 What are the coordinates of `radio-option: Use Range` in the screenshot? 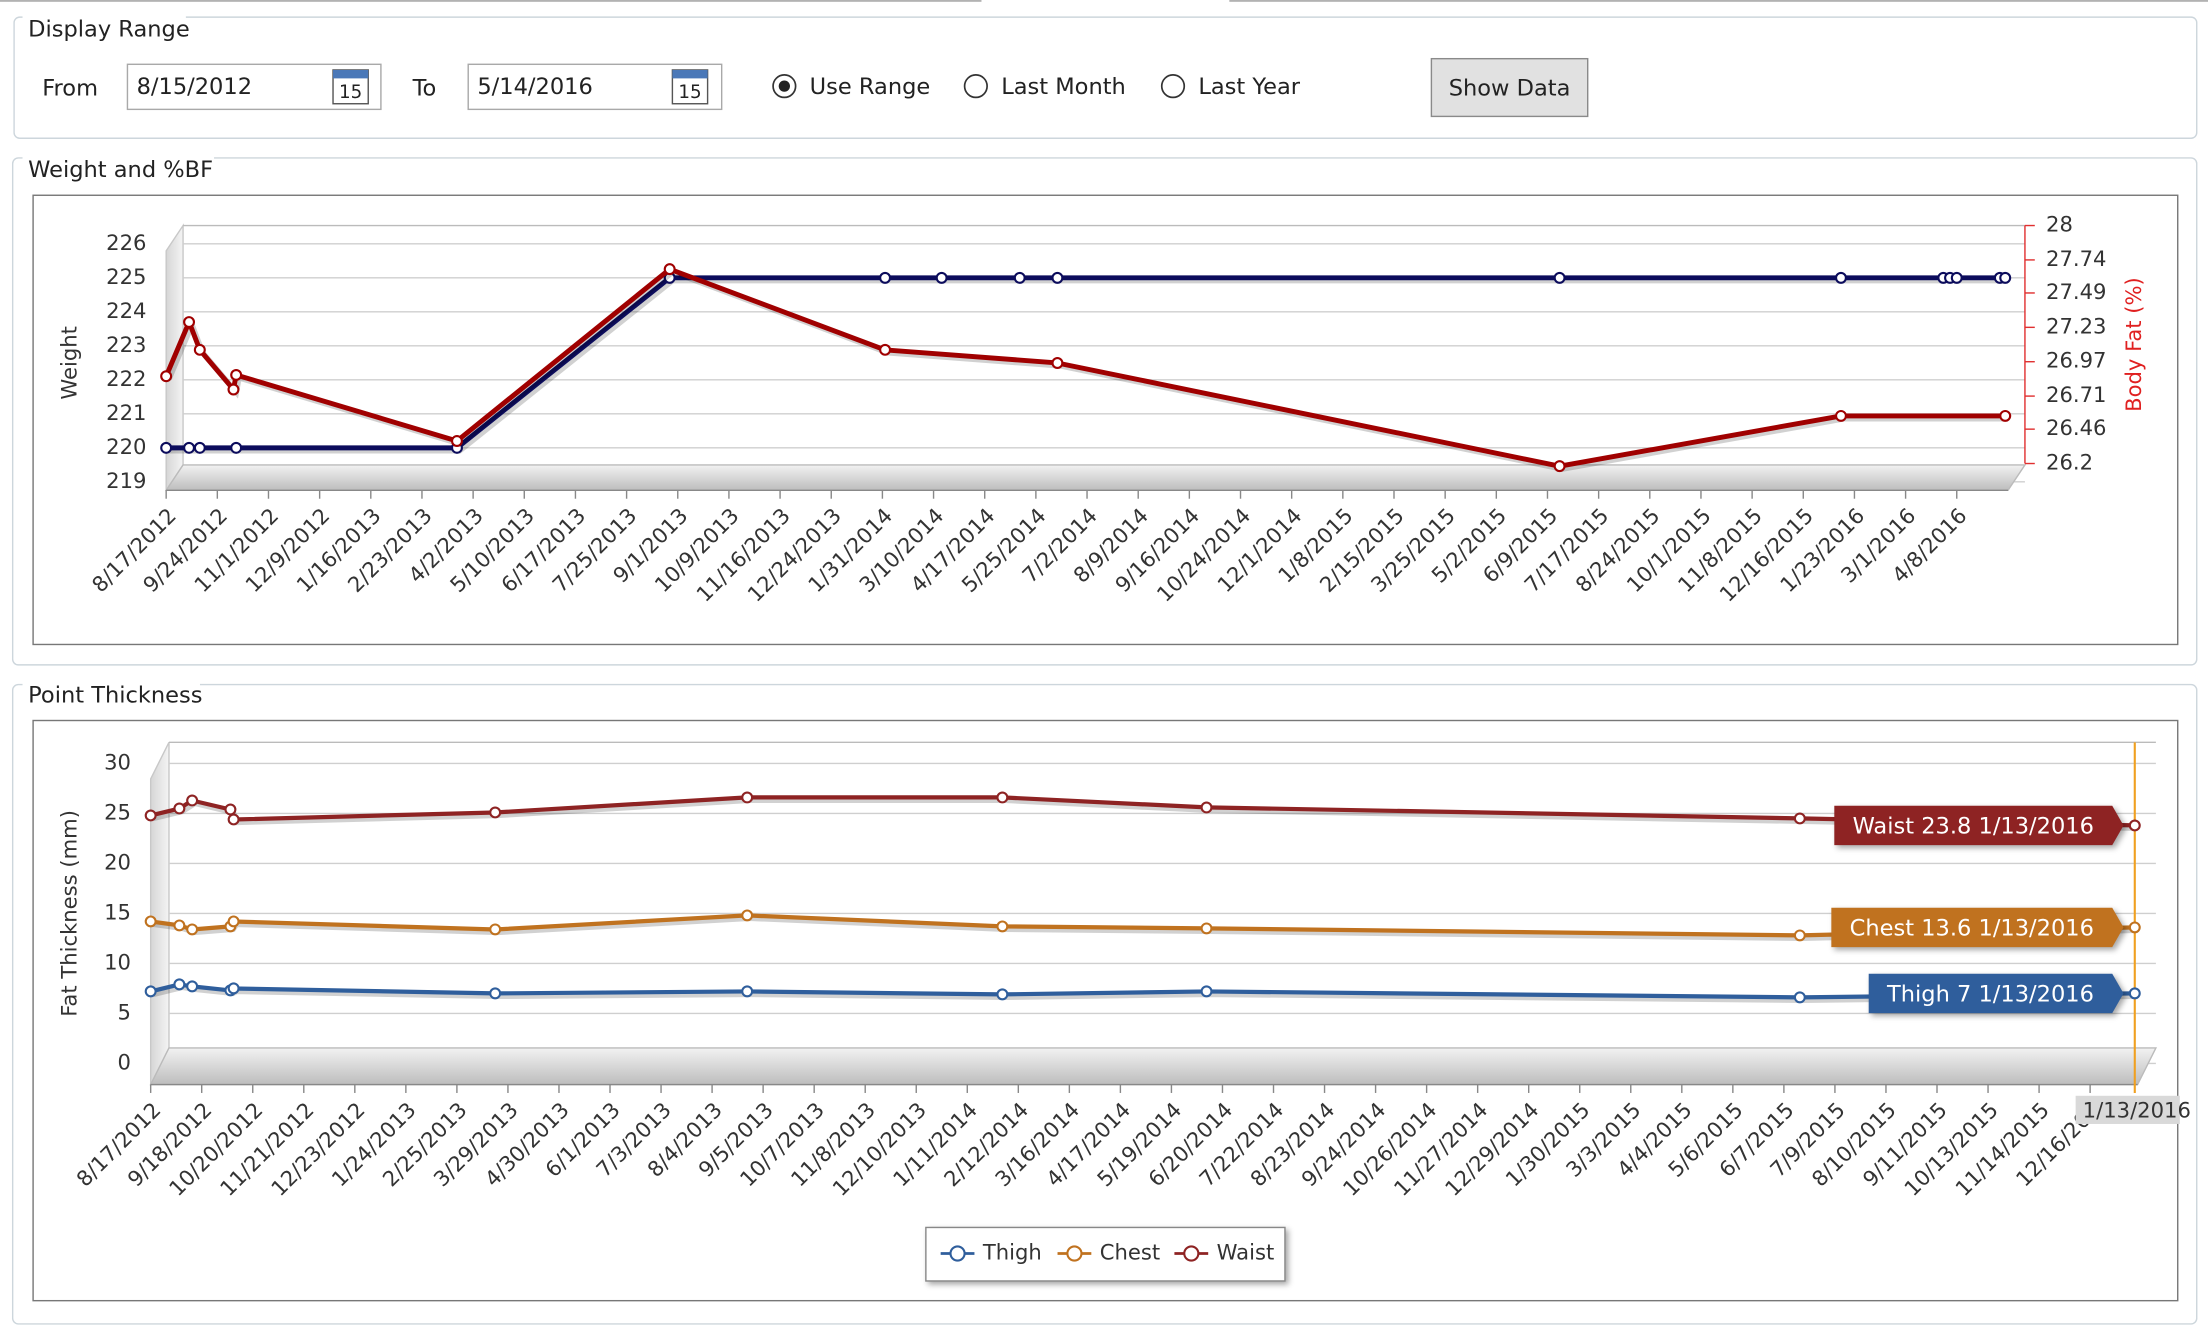 It's located at (851, 87).